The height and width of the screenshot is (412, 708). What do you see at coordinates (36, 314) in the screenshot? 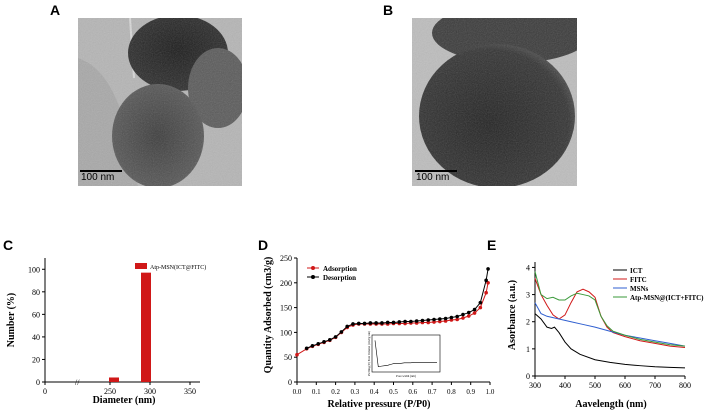
I see `chart-c-ytick-label: 60` at bounding box center [36, 314].